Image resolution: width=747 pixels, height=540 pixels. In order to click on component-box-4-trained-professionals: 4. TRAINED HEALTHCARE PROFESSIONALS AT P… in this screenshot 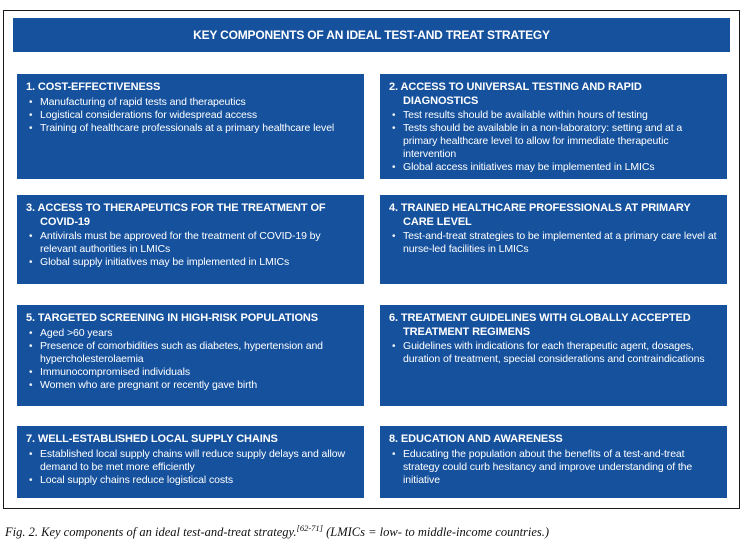, I will do `click(553, 239)`.